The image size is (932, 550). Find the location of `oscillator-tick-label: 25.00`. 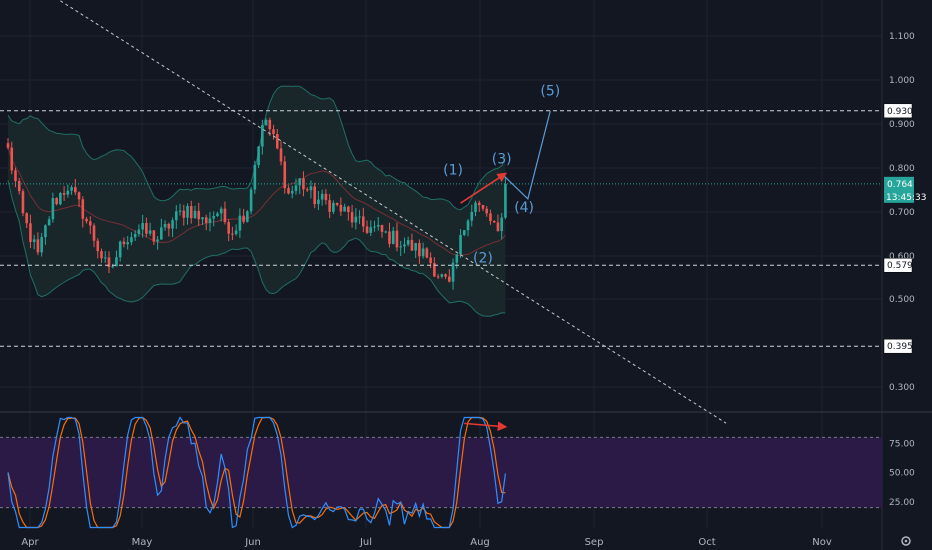

oscillator-tick-label: 25.00 is located at coordinates (902, 503).